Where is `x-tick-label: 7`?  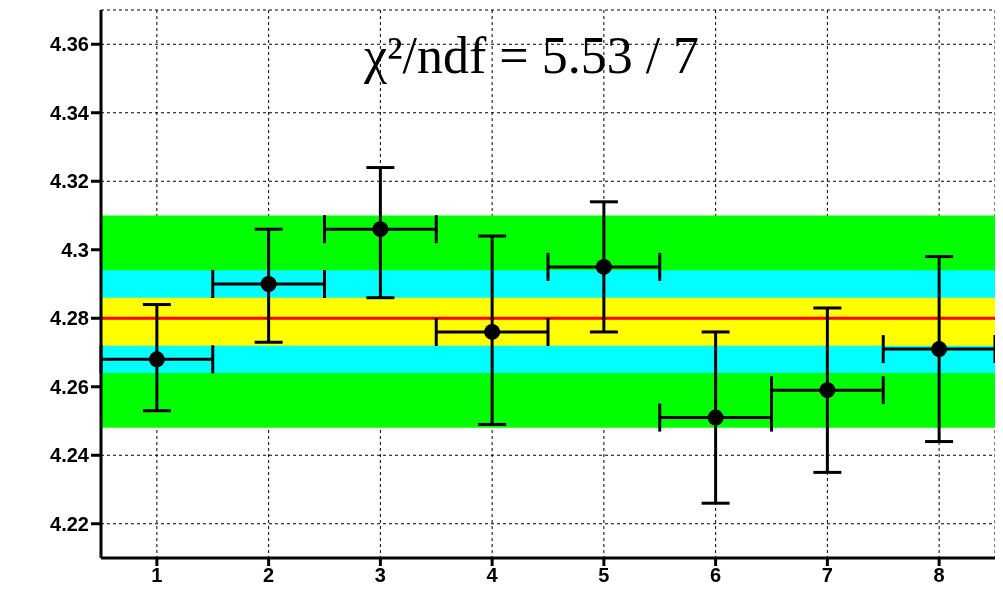 x-tick-label: 7 is located at coordinates (827, 575).